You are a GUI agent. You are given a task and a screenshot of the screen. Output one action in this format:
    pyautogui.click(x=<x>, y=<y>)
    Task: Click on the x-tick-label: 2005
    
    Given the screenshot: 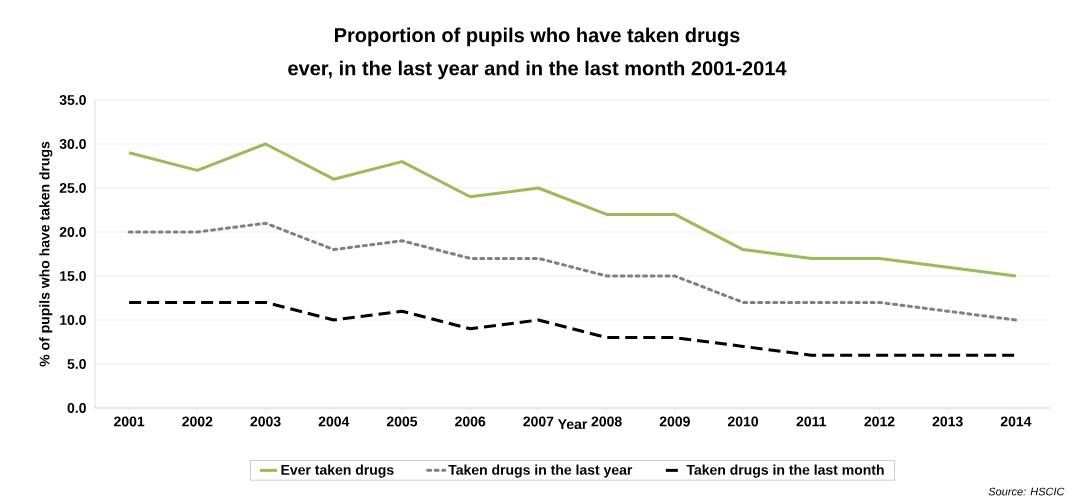 What is the action you would take?
    pyautogui.click(x=402, y=421)
    